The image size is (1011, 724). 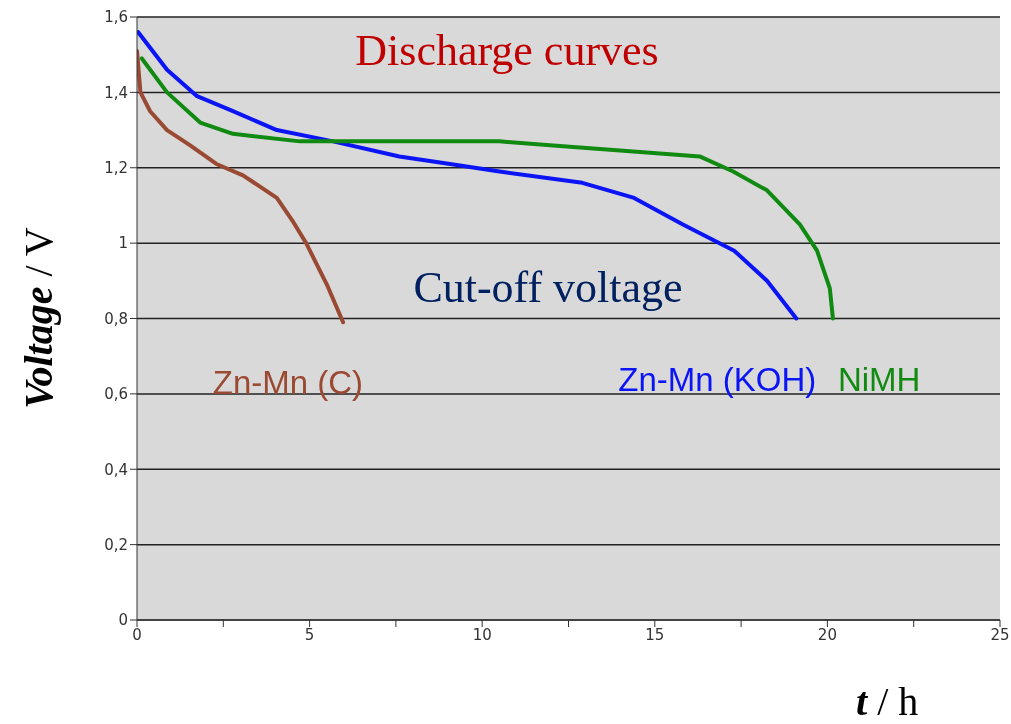 What do you see at coordinates (38, 318) in the screenshot?
I see `y-axis-title: Voltage / V` at bounding box center [38, 318].